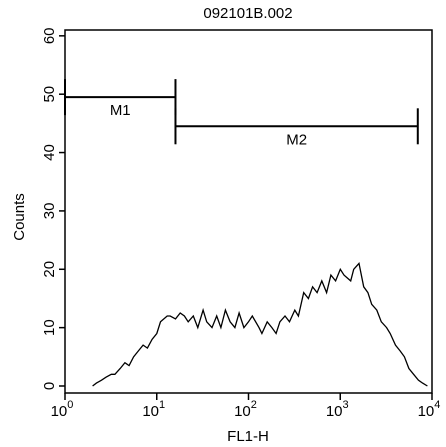 Image resolution: width=446 pixels, height=447 pixels. I want to click on y-tick-label: 60, so click(49, 35).